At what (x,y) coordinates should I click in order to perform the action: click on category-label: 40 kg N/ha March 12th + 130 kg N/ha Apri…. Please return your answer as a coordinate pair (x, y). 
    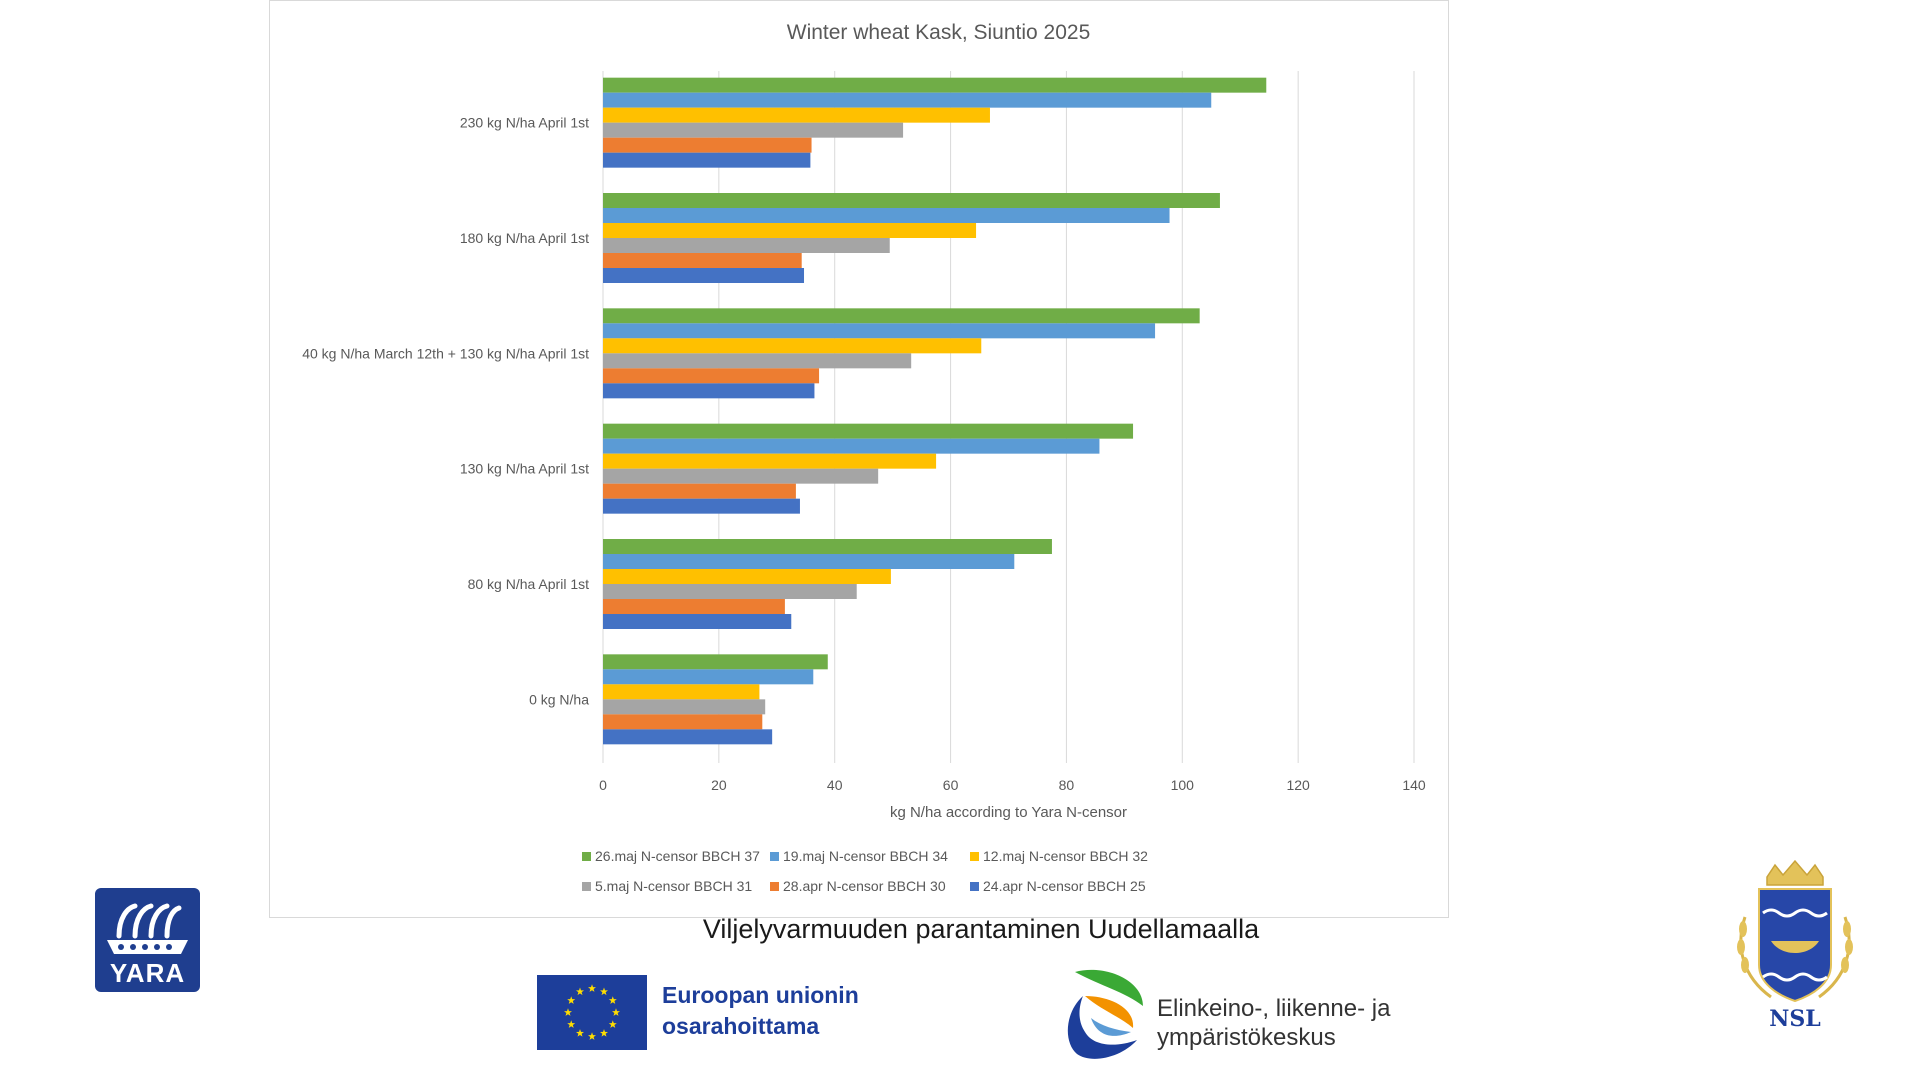
    Looking at the image, I should click on (445, 353).